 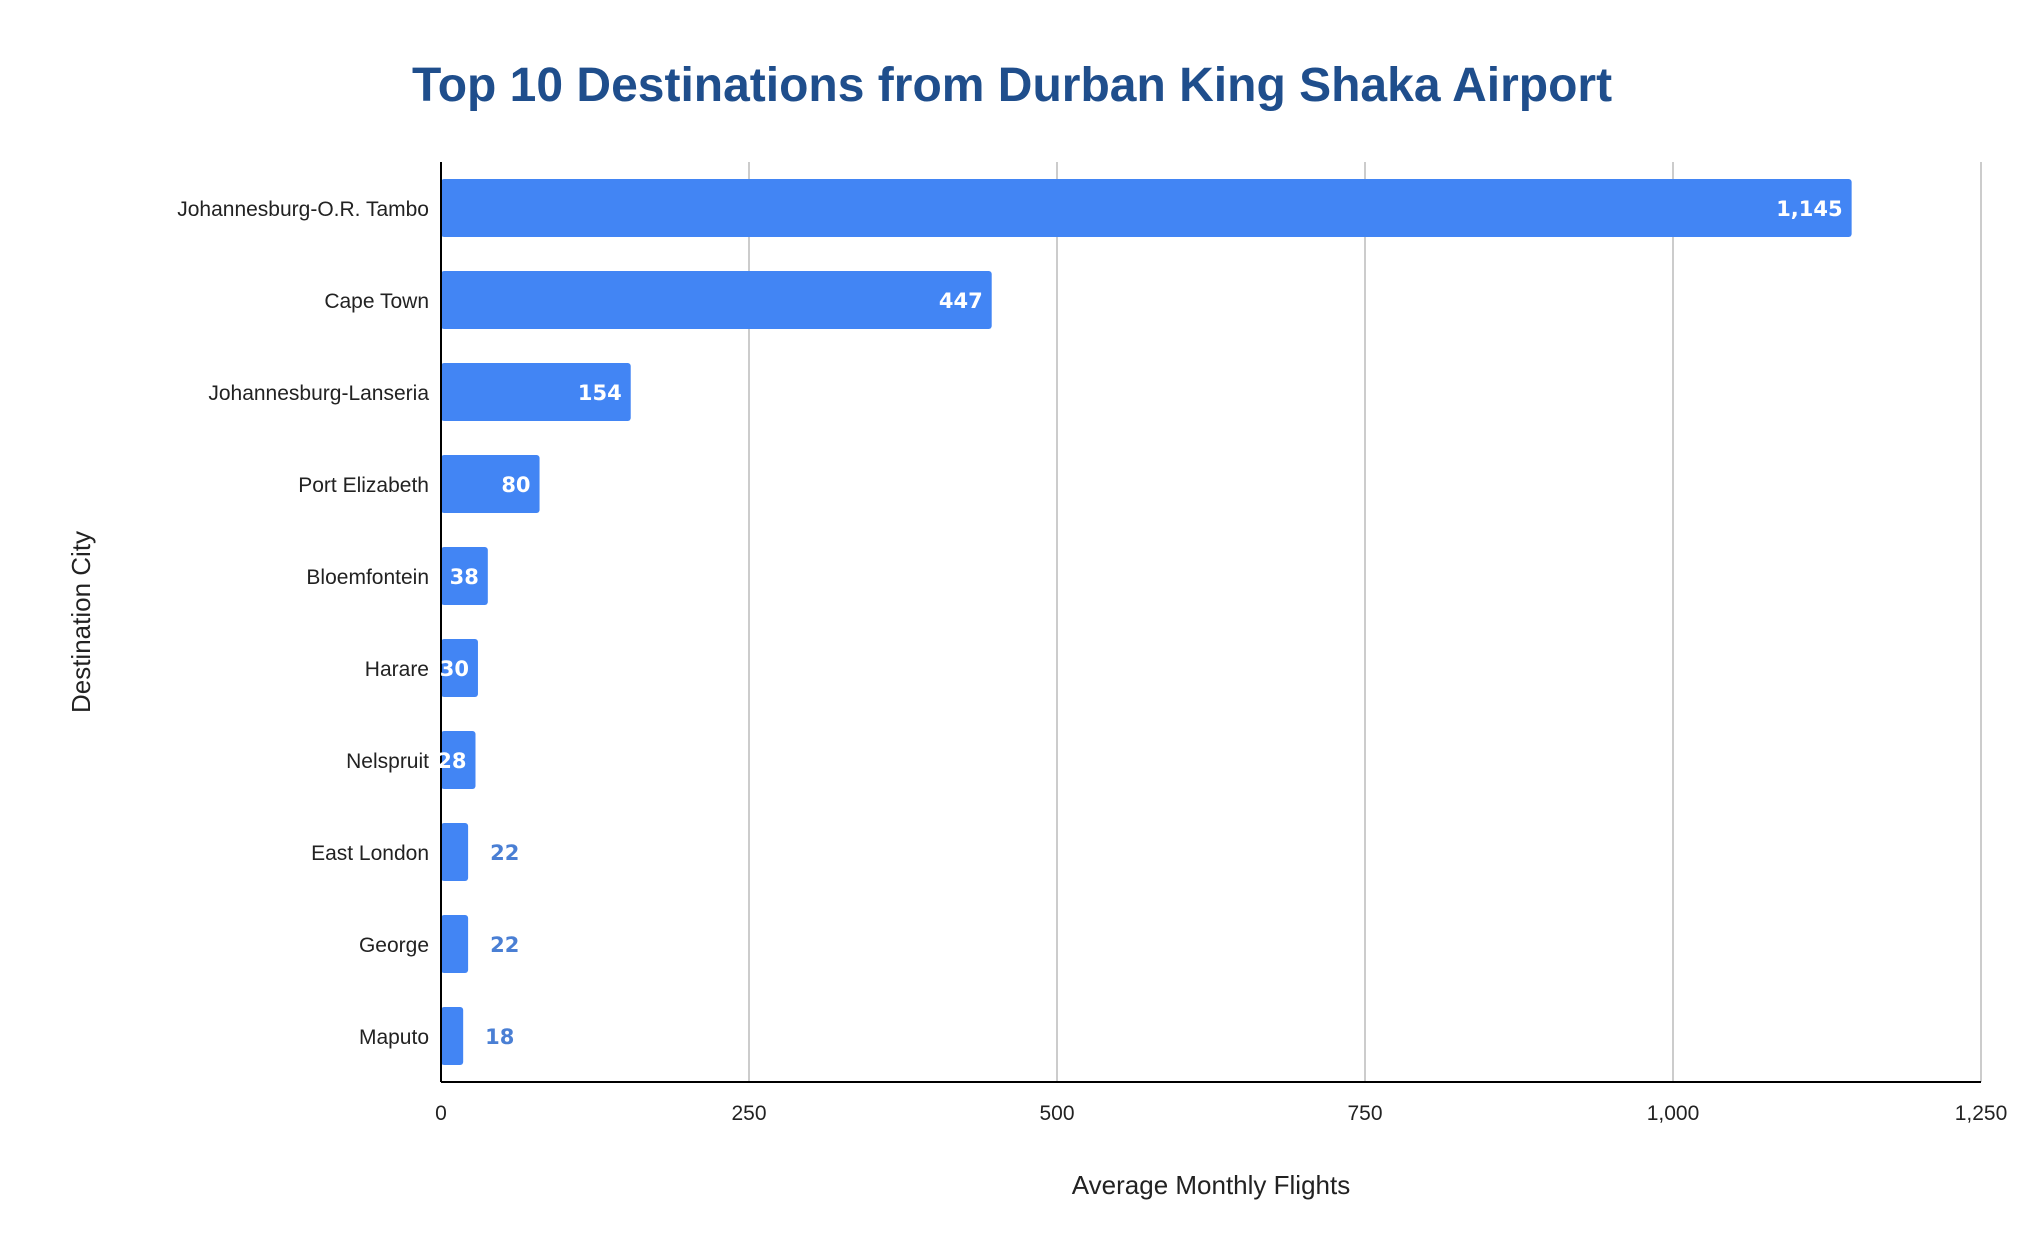 I want to click on x-axis-title: Average Monthly Flights, so click(x=1211, y=1185).